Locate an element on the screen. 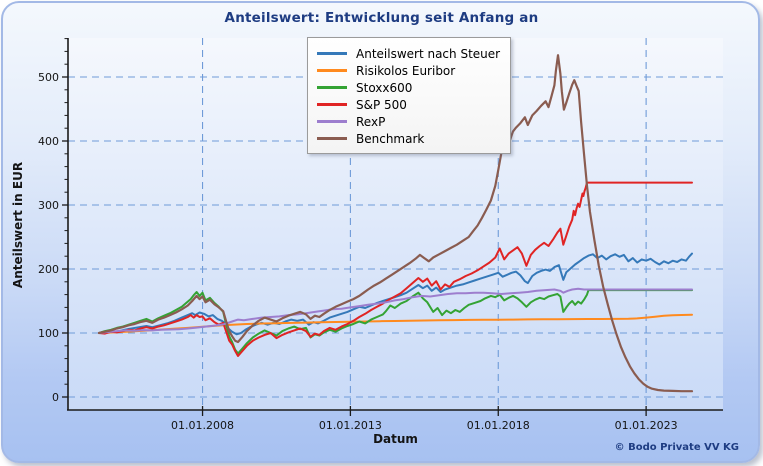 This screenshot has height=466, width=763. legend-line-brown-icon is located at coordinates (332, 138).